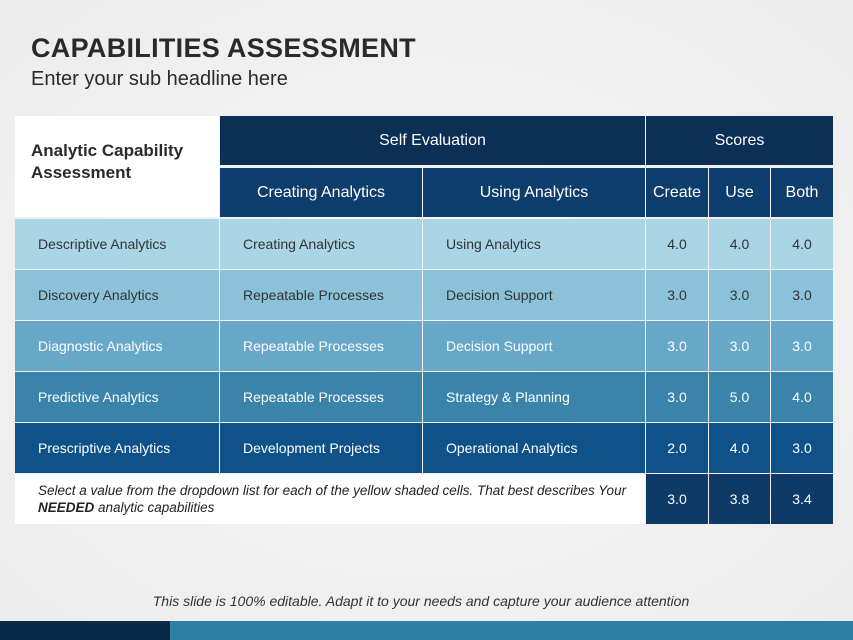 Image resolution: width=853 pixels, height=640 pixels. I want to click on table-cell-creating: Creating Analytics, so click(321, 244).